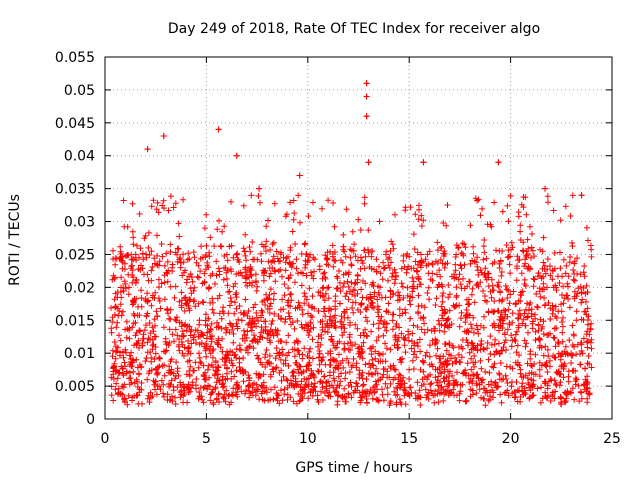  I want to click on y-tick-label: 0.035, so click(75, 190).